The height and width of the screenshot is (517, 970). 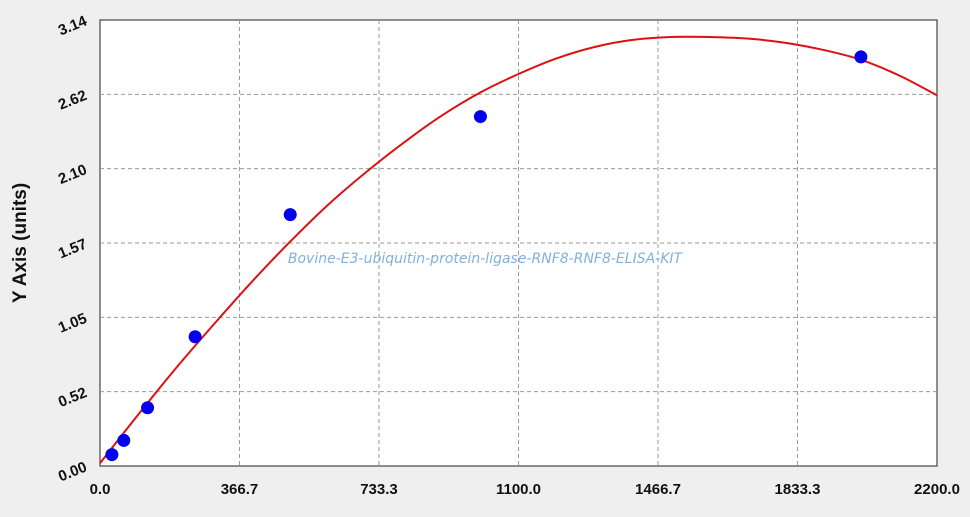 I want to click on y-tick-label: 1.05, so click(x=72, y=323).